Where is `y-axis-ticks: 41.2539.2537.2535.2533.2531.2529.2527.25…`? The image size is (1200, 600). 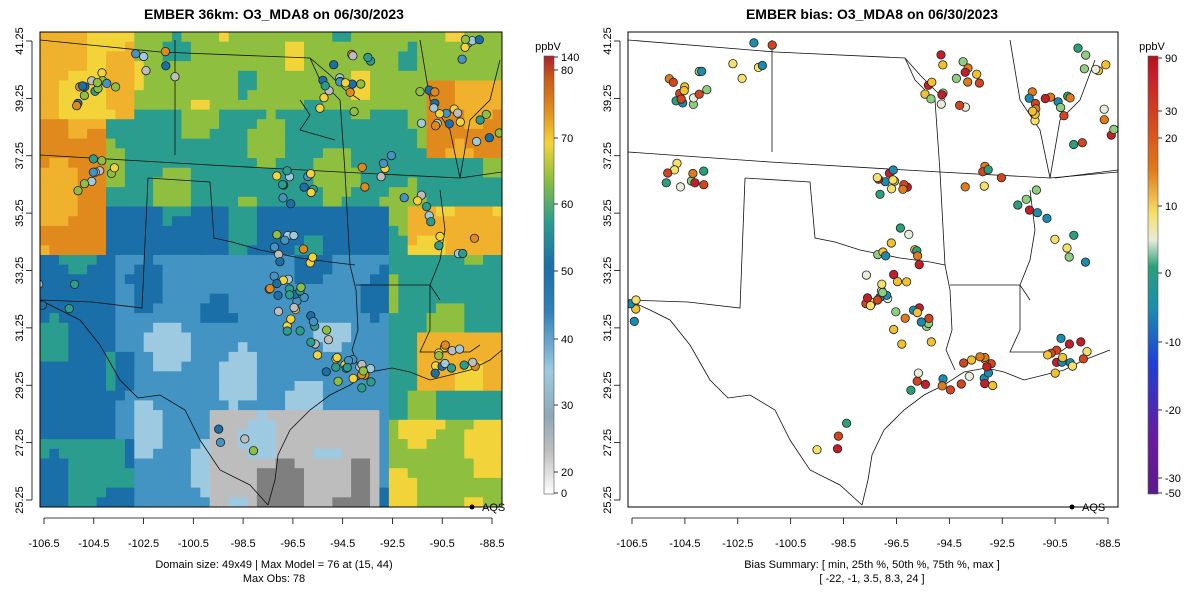
y-axis-ticks: 41.2539.2537.2535.2533.2531.2529.2527.25… is located at coordinates (23, 270).